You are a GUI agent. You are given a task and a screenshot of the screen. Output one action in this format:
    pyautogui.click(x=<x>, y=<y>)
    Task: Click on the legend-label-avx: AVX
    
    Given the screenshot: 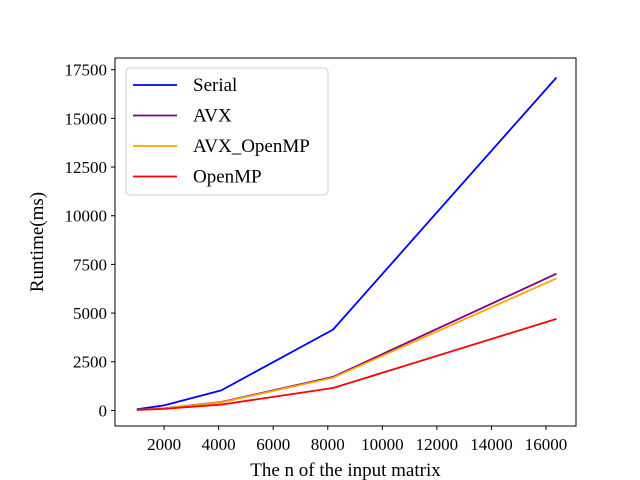 What is the action you would take?
    pyautogui.click(x=212, y=116)
    